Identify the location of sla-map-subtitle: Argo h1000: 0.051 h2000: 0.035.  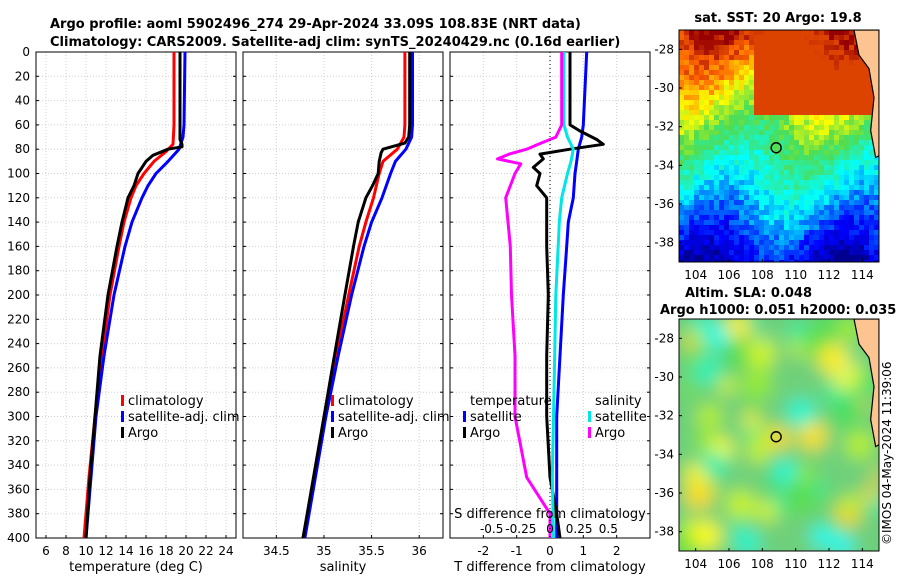
(778, 310).